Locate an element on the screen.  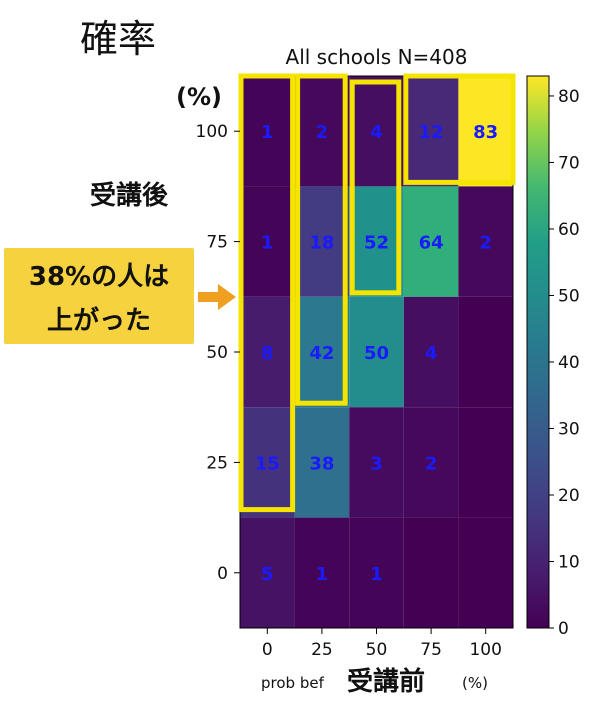
cell-value-label: 38 is located at coordinates (321, 463).